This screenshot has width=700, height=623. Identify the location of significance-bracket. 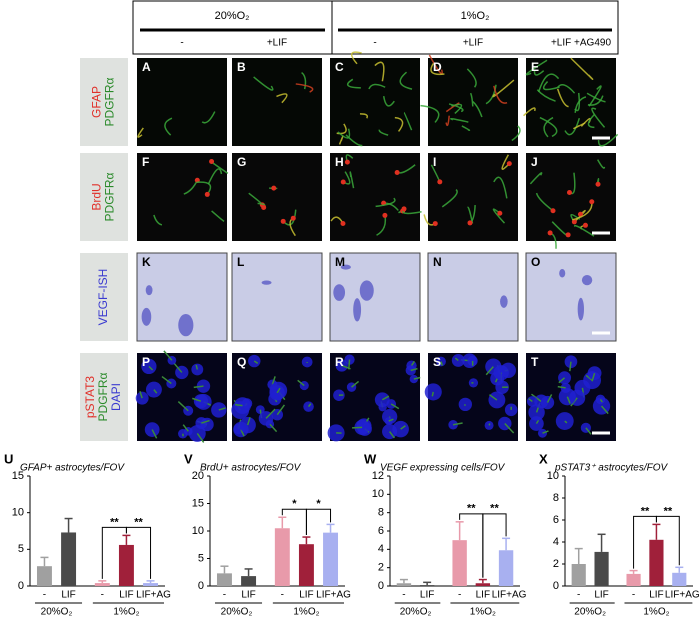
(318, 522).